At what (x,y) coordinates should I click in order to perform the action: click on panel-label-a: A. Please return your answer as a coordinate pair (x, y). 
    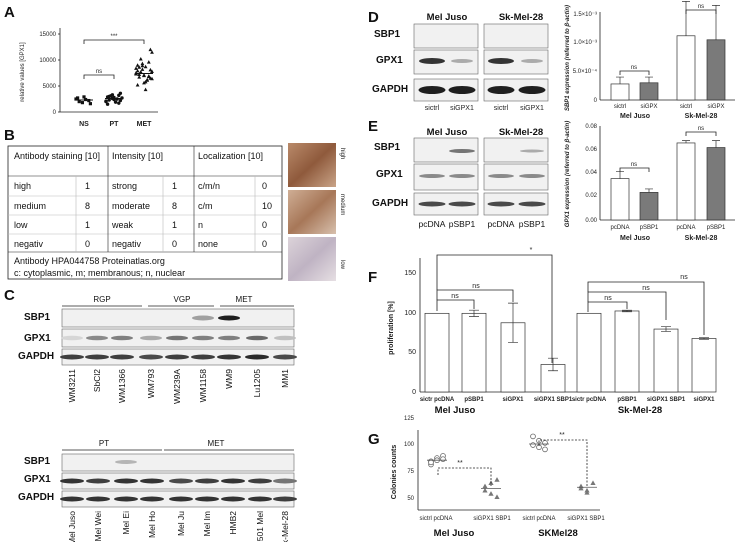
    Looking at the image, I should click on (9, 12).